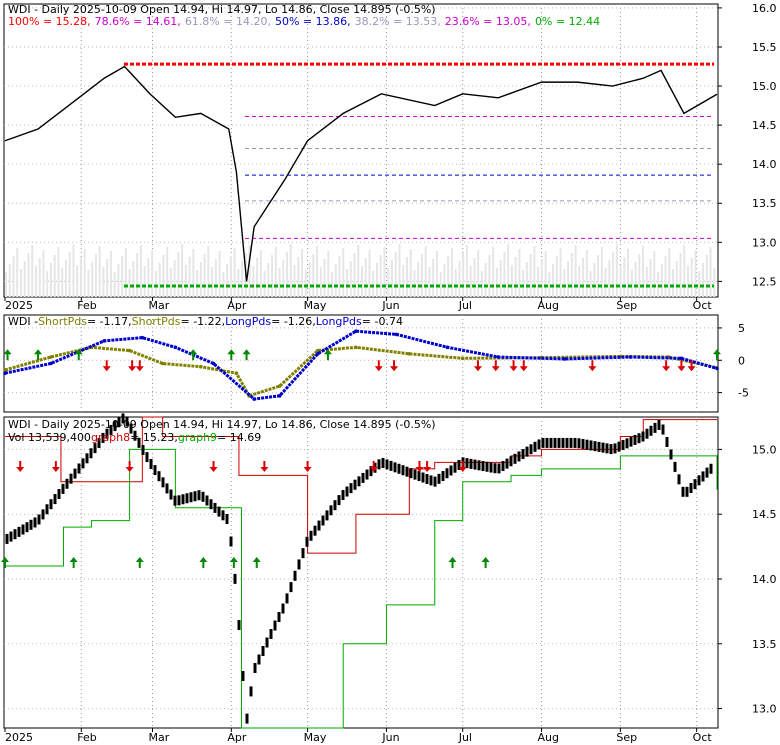 This screenshot has height=745, width=780. What do you see at coordinates (398, 21) in the screenshot?
I see `fib-legend-item: 38.2% = 13.53,` at bounding box center [398, 21].